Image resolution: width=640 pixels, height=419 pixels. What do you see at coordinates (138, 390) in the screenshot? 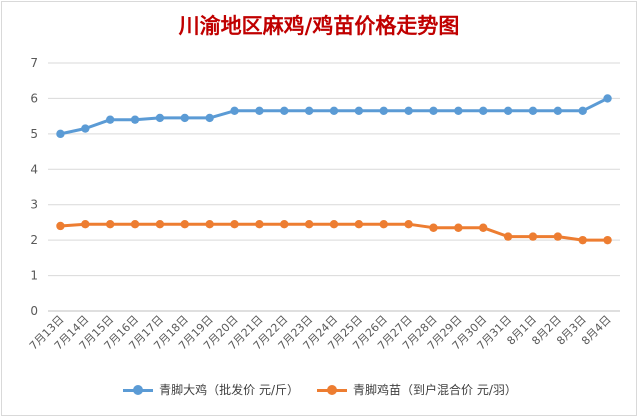
I see `legend-swatch-big-chicken` at bounding box center [138, 390].